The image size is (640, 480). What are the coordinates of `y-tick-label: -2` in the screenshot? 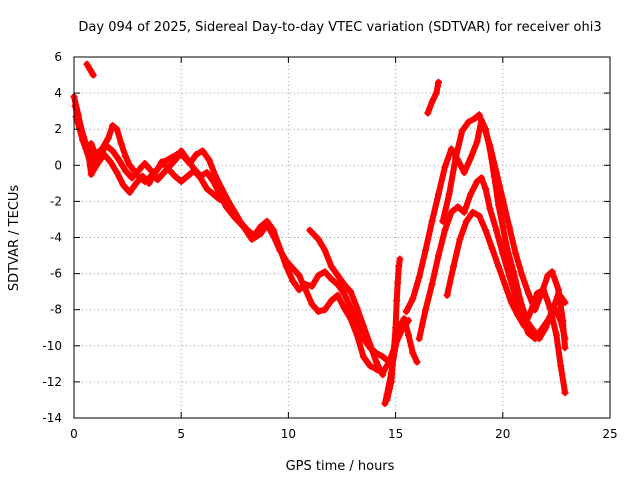 It's located at (56, 201).